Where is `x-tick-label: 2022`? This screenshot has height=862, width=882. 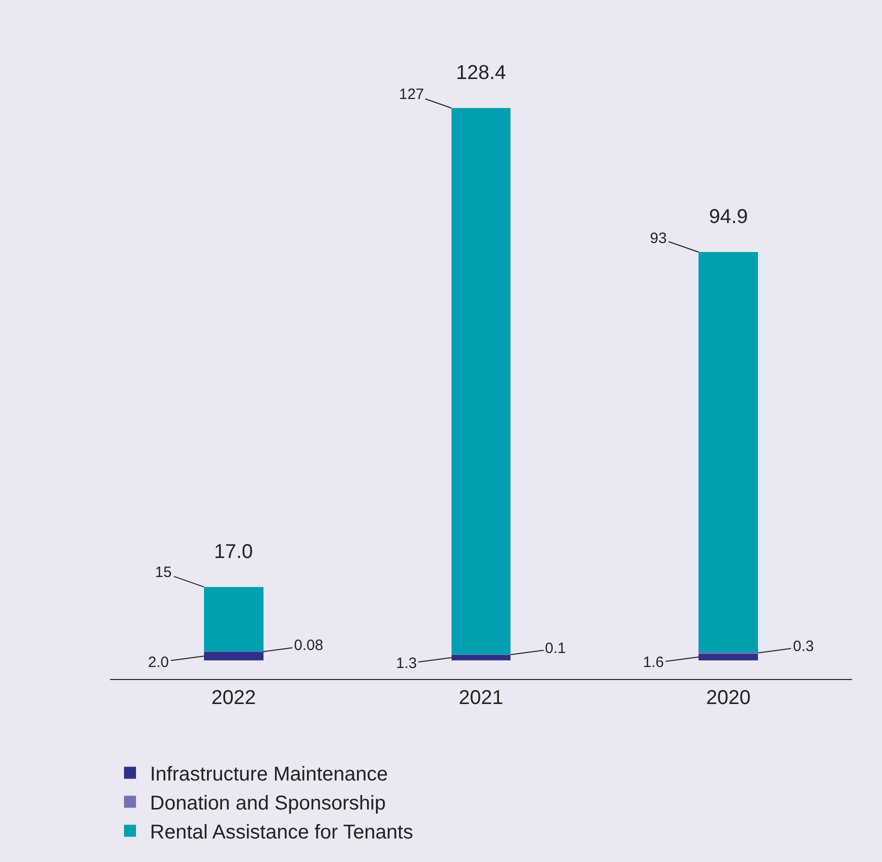 x-tick-label: 2022 is located at coordinates (233, 698).